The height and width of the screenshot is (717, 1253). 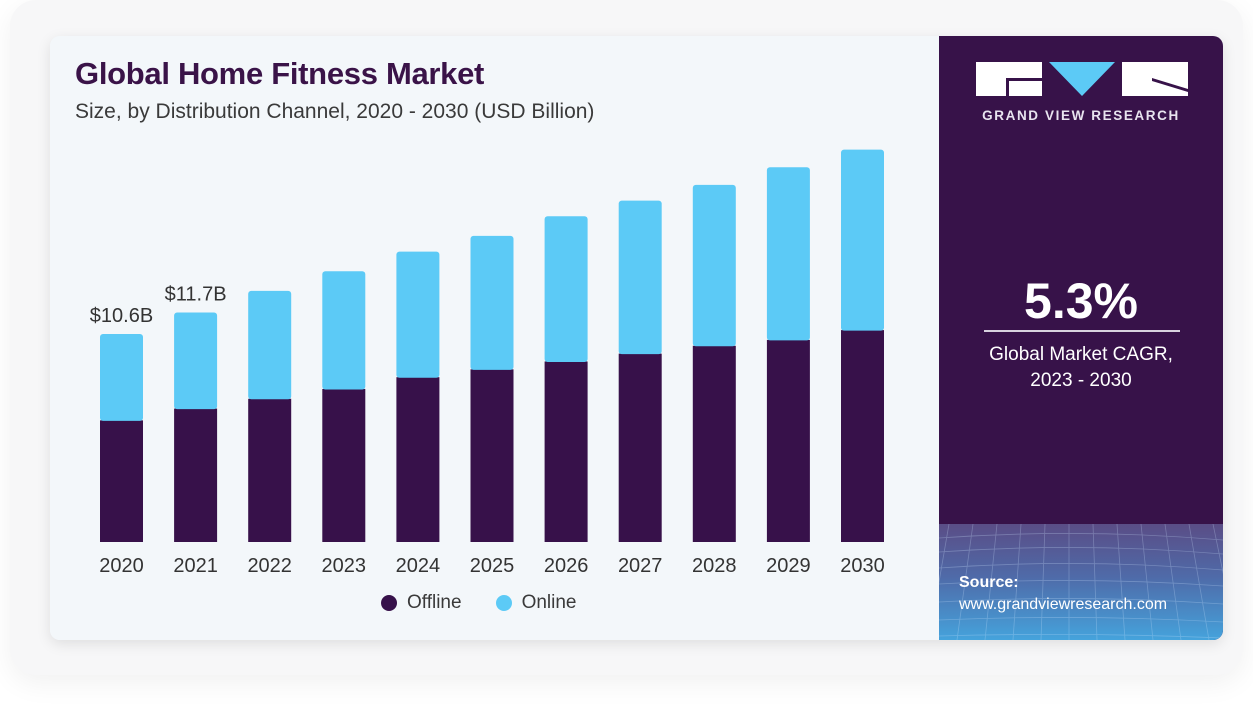 I want to click on gvr-logo-icon, so click(x=1082, y=79).